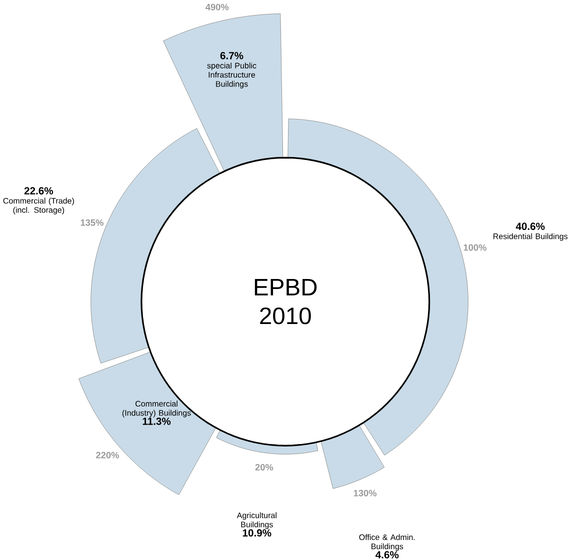 The image size is (569, 560). I want to click on data-label: 4.6%, so click(387, 555).